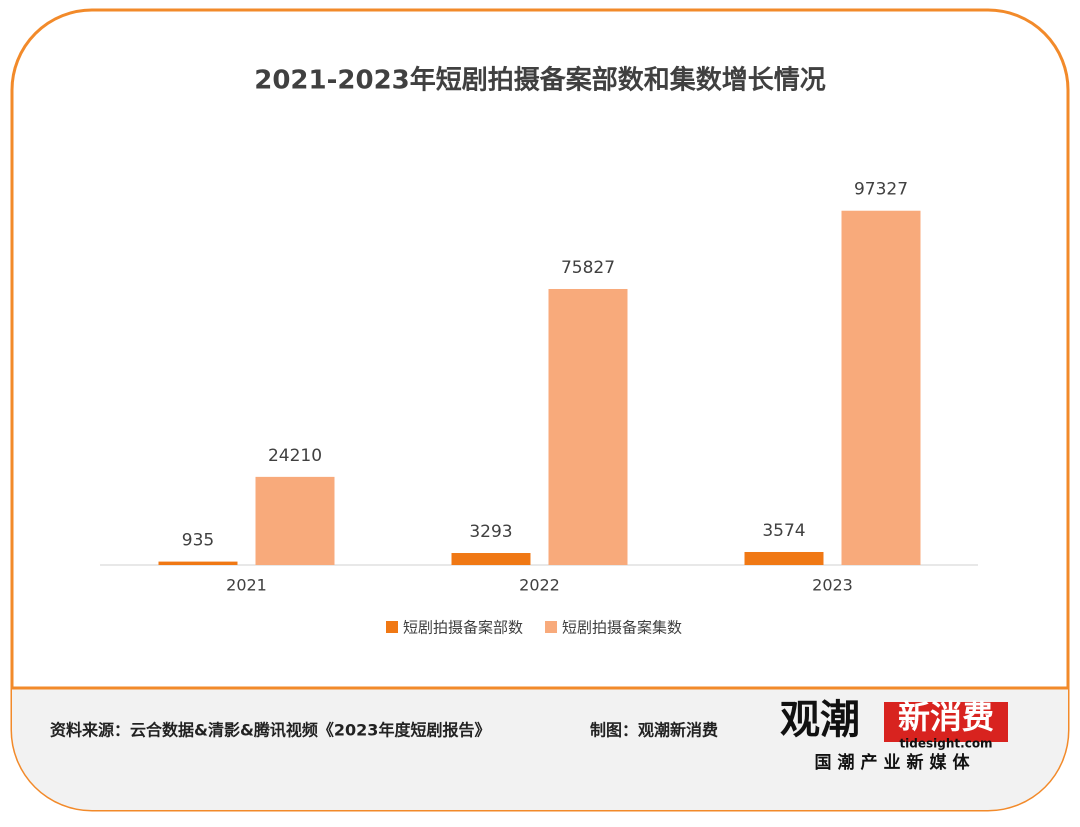 Image resolution: width=1080 pixels, height=827 pixels. Describe the element at coordinates (895, 762) in the screenshot. I see `logo-slogan: 国潮产业新媒体` at that location.